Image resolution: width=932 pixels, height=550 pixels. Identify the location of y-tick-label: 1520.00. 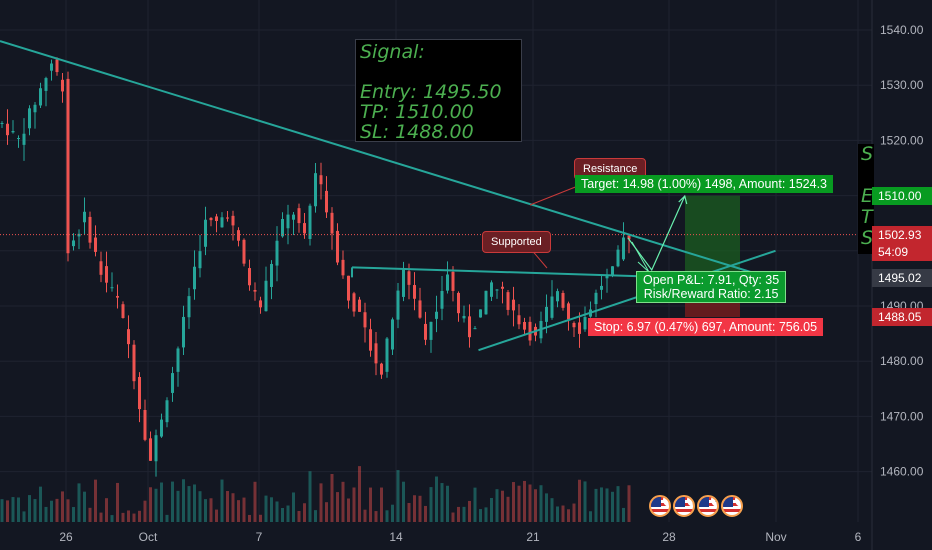
(902, 140).